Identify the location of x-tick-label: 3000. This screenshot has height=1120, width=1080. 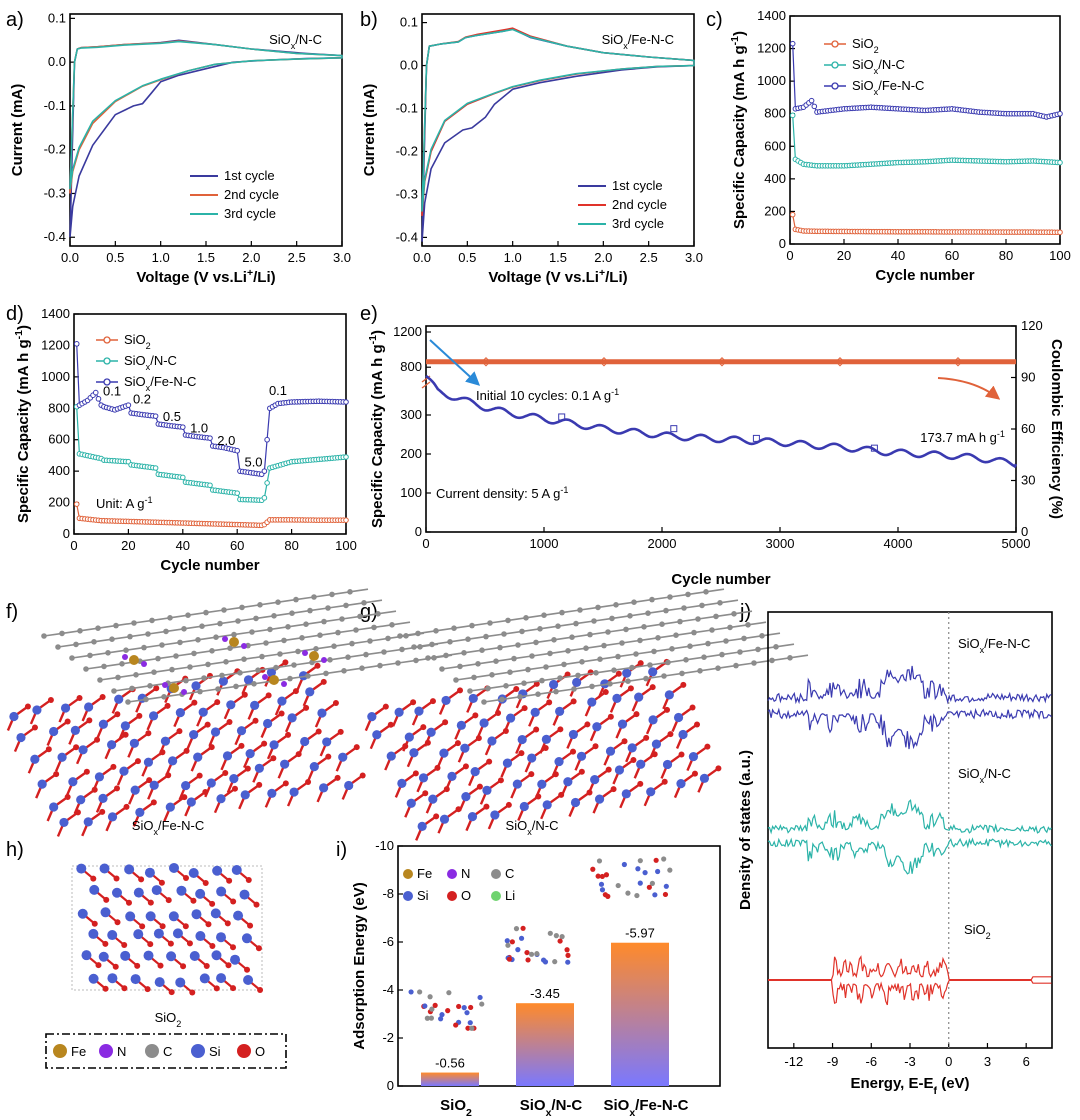
(780, 543).